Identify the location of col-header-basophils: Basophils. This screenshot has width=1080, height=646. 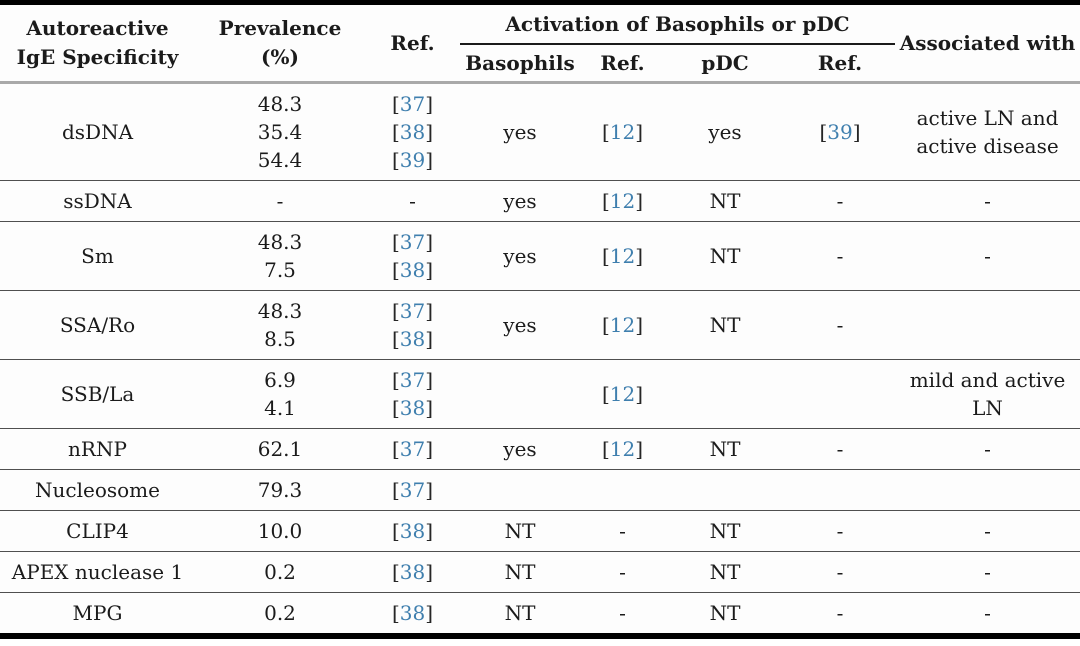
(520, 64).